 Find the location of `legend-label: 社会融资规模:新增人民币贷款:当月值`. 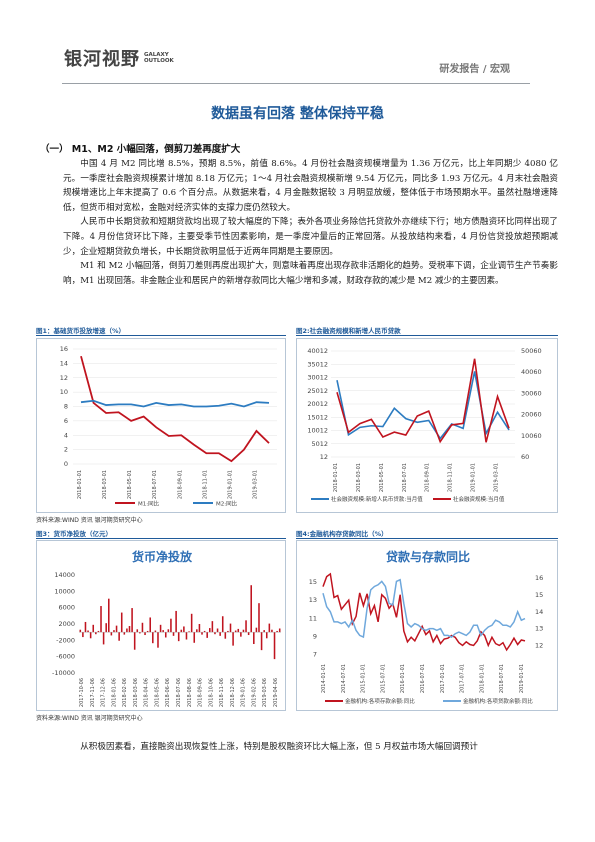

legend-label: 社会融资规模:新增人民币贷款:当月值 is located at coordinates (377, 499).